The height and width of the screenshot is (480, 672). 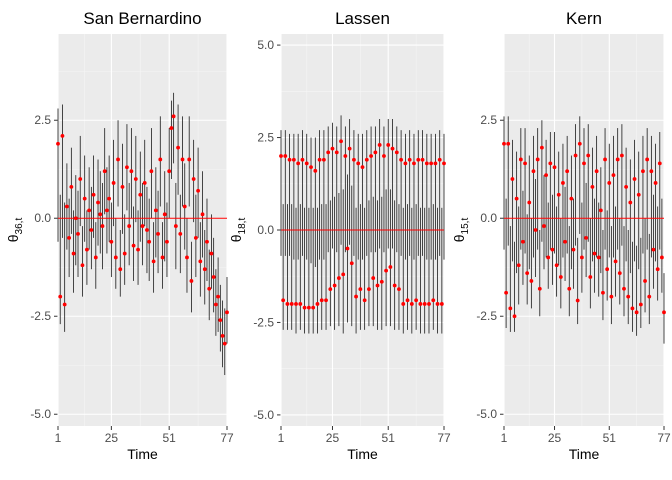 I want to click on y-tick-label: 5.0, so click(x=265, y=45).